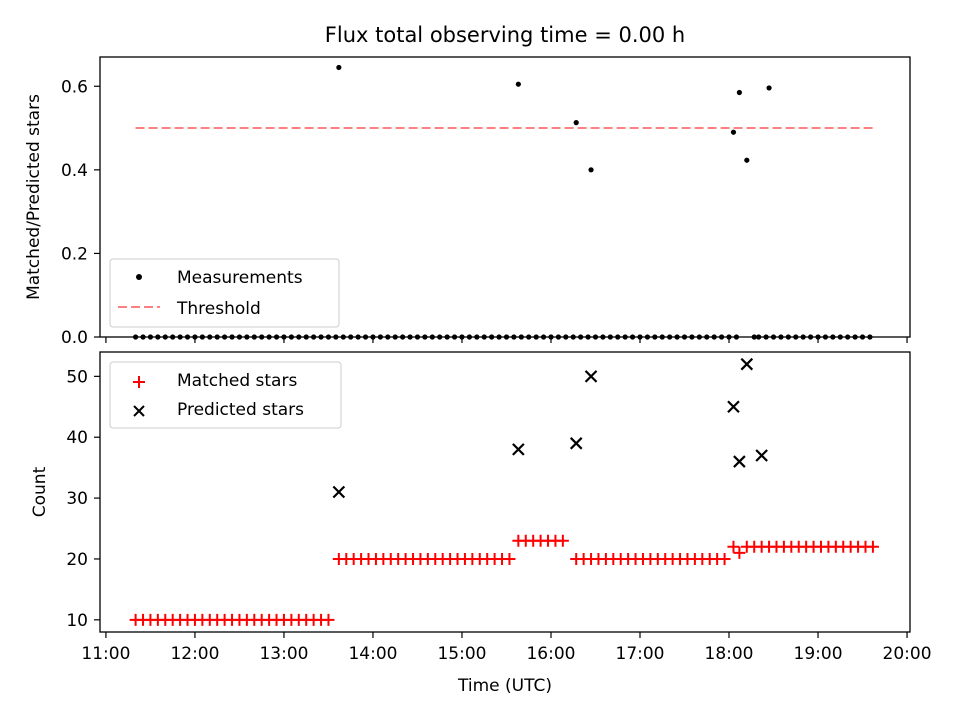  I want to click on top-y-ticks: 0.0 0.2 0.4 0.6, so click(80, 212).